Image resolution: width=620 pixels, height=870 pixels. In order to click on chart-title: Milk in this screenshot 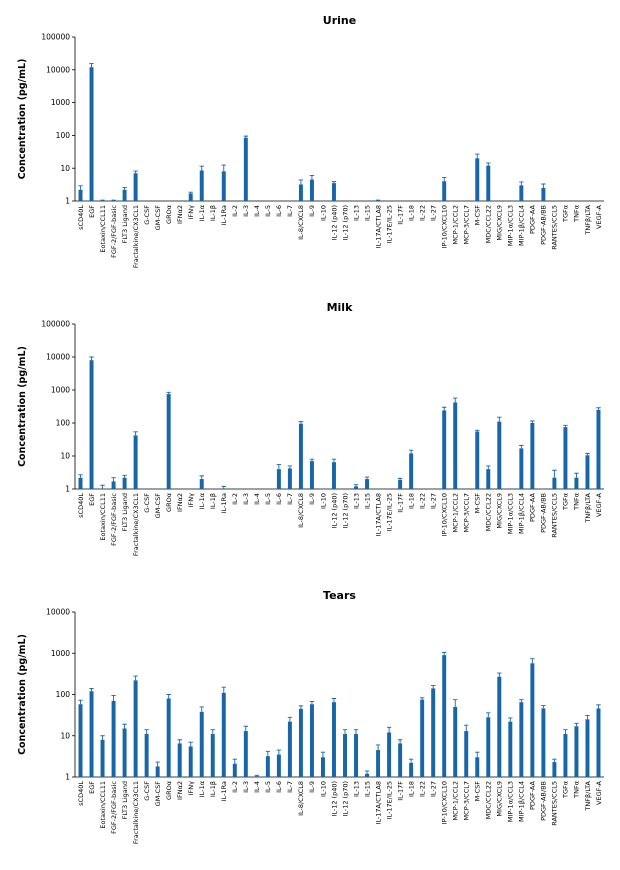, I will do `click(340, 307)`.